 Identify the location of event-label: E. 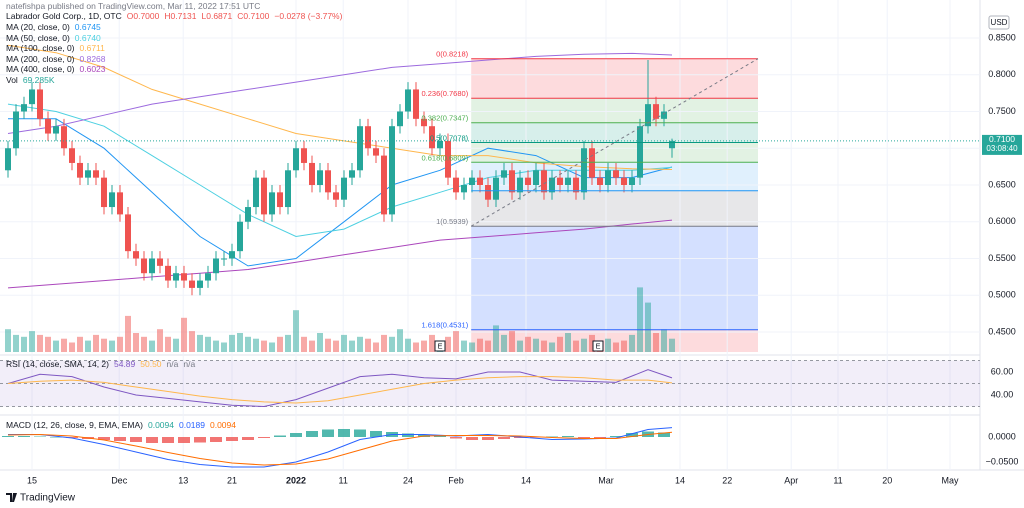
(597, 345).